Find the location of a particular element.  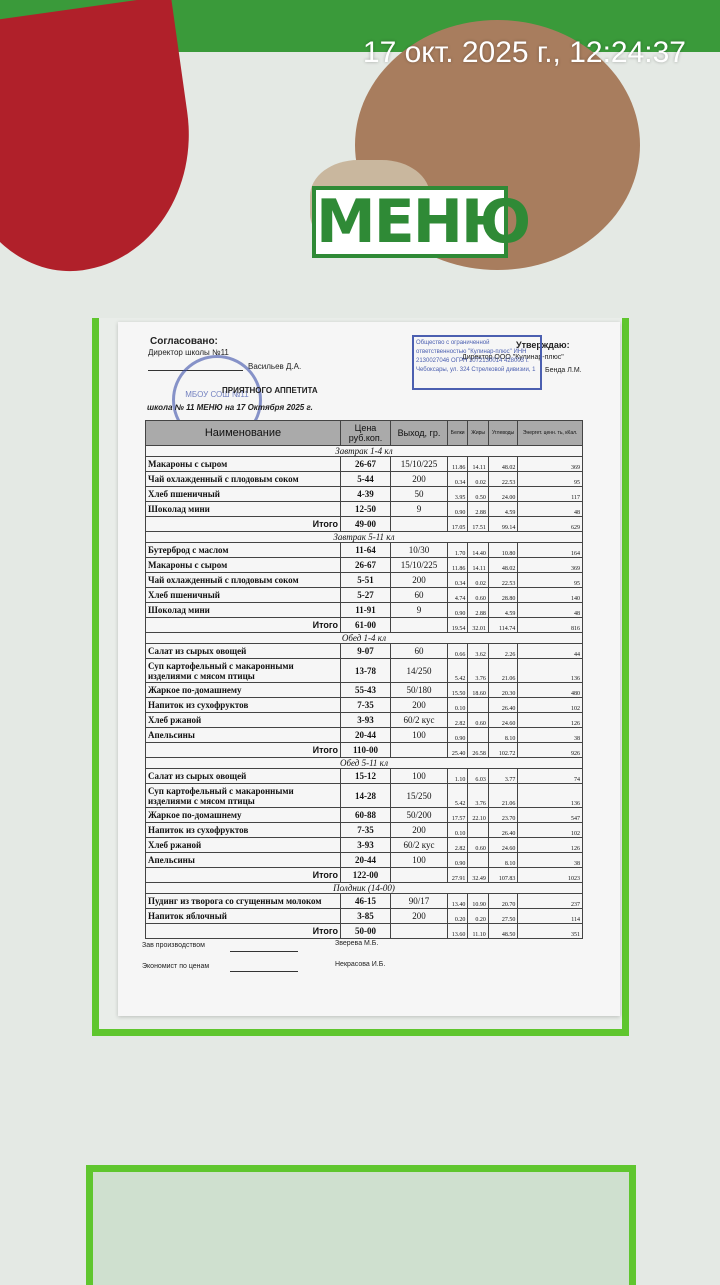

cell-c: 10.80 is located at coordinates (503, 550).